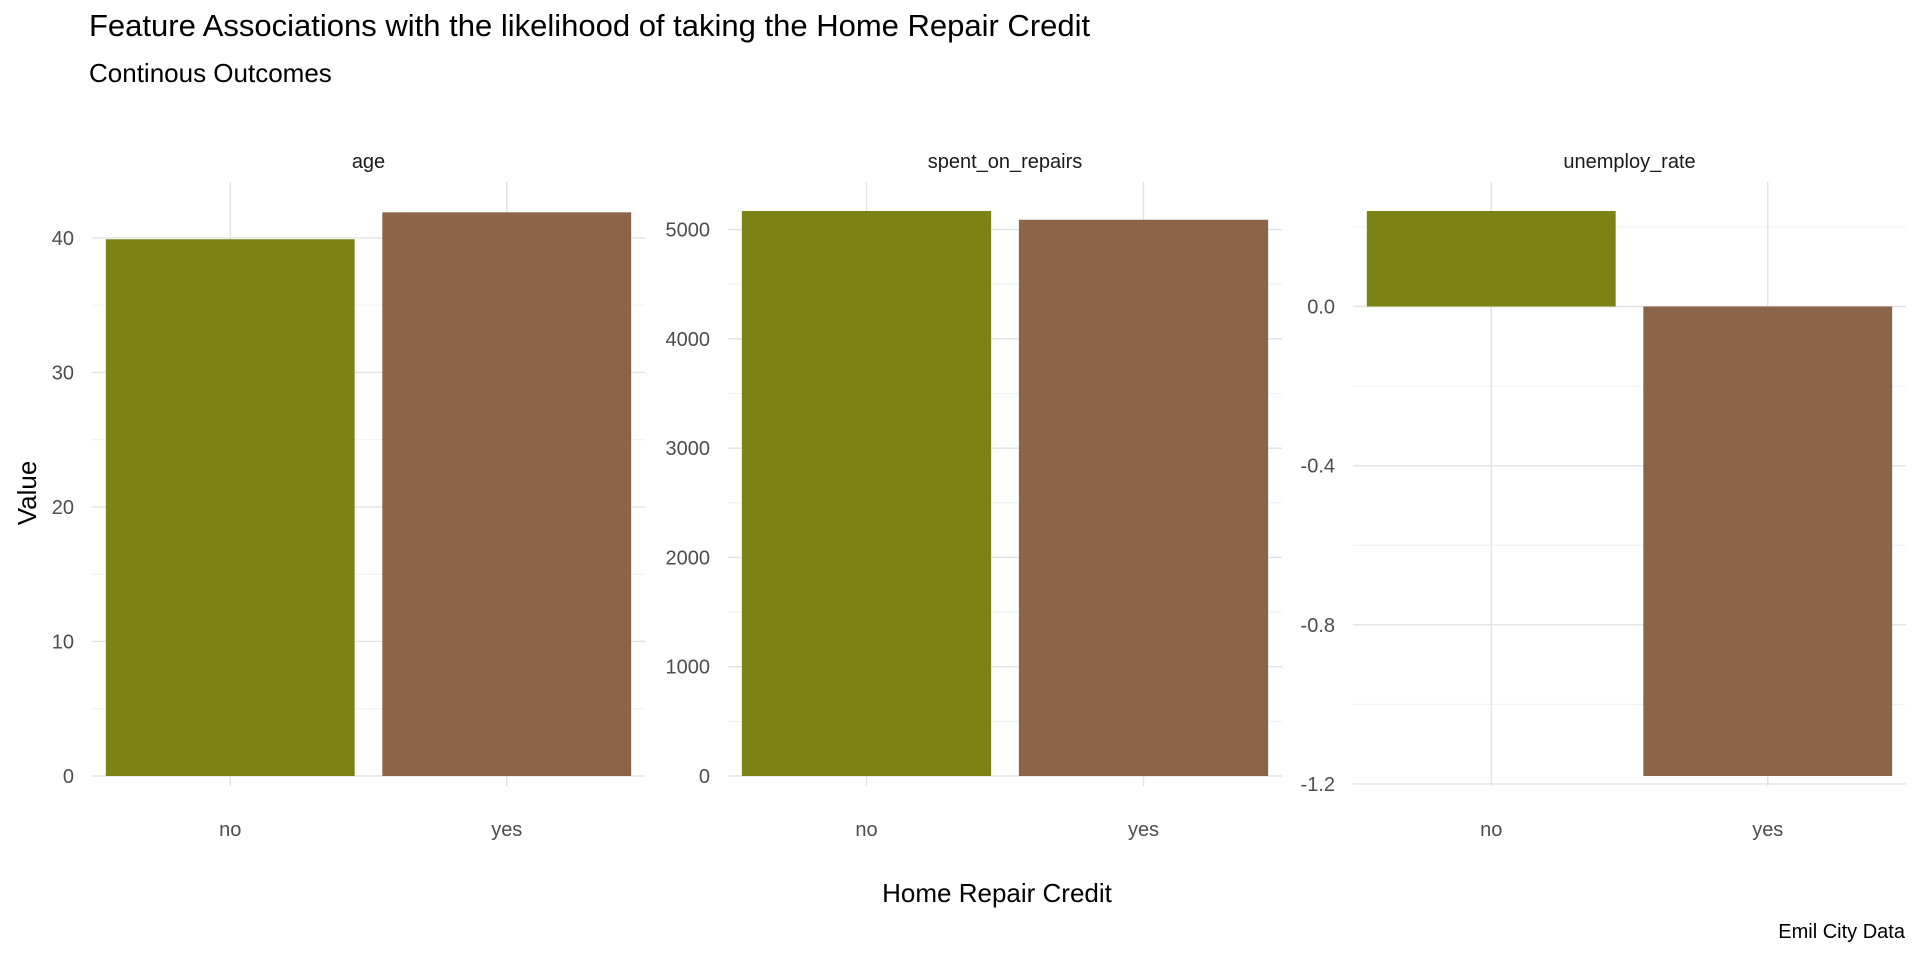 The width and height of the screenshot is (1920, 960). Describe the element at coordinates (27, 493) in the screenshot. I see `y-axis-label: Value` at that location.